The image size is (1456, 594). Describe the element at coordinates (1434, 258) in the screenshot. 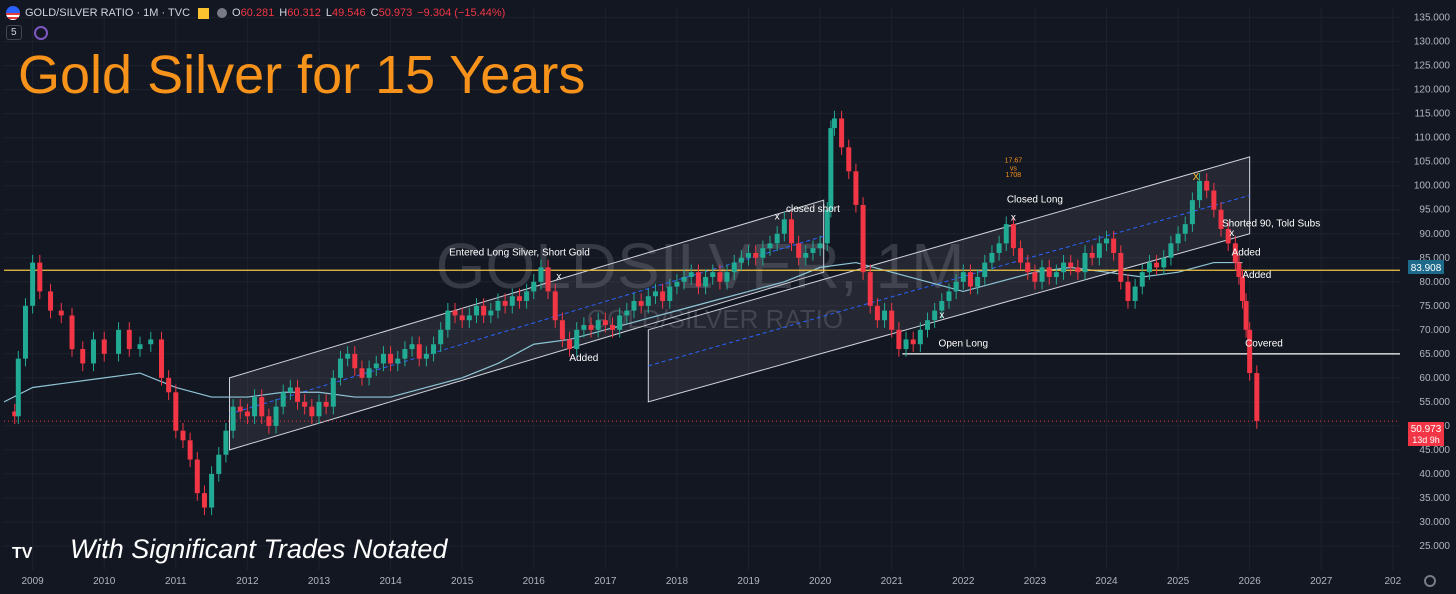

I see `y-tick-label: 85.000` at that location.